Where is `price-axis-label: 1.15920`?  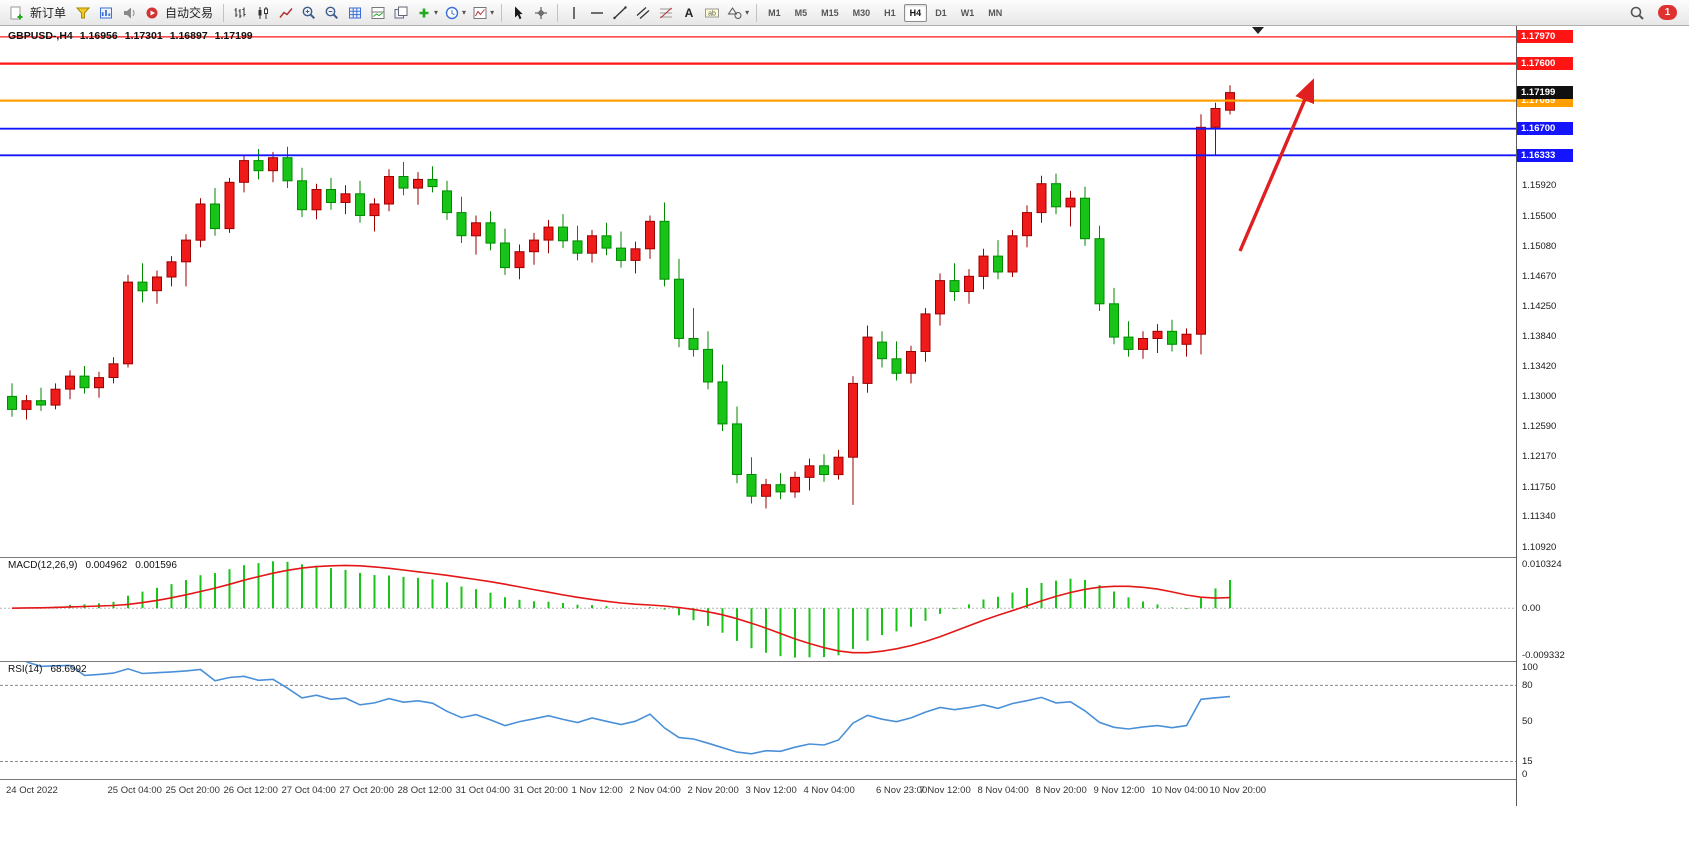 price-axis-label: 1.15920 is located at coordinates (1539, 186).